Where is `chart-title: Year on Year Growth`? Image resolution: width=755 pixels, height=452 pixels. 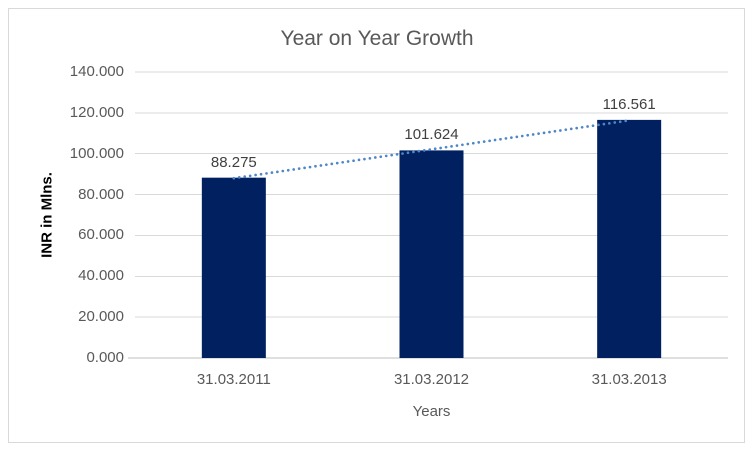 chart-title: Year on Year Growth is located at coordinates (377, 38).